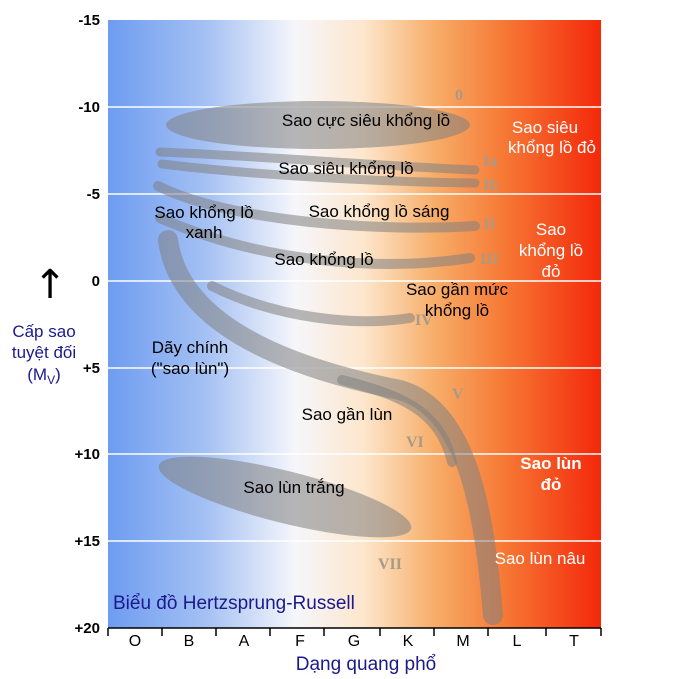 This screenshot has width=675, height=679. I want to click on label-subgiants-1: Sao gần mức, so click(457, 289).